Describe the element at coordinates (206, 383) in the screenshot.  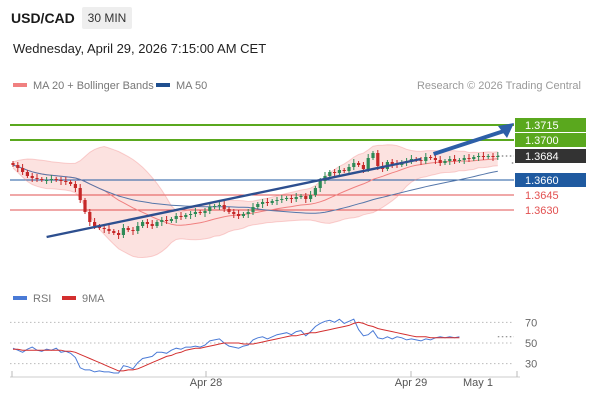
I see `x-tick-label: Apr 28` at that location.